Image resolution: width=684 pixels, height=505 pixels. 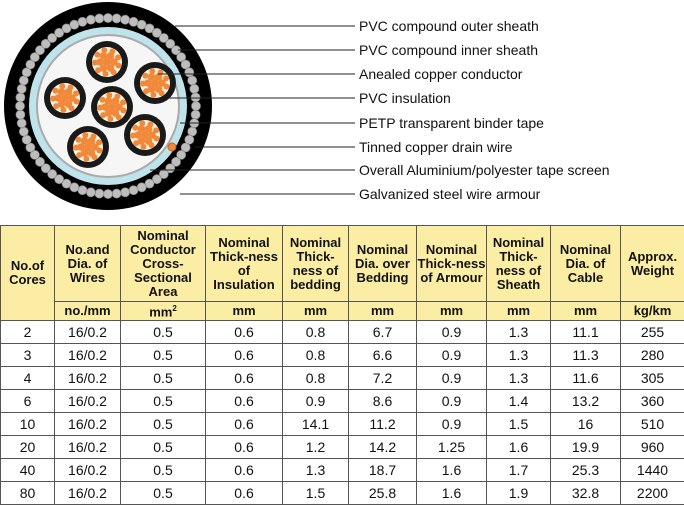 What do you see at coordinates (383, 264) in the screenshot?
I see `column-header: Nominal Dia. over Bedding` at bounding box center [383, 264].